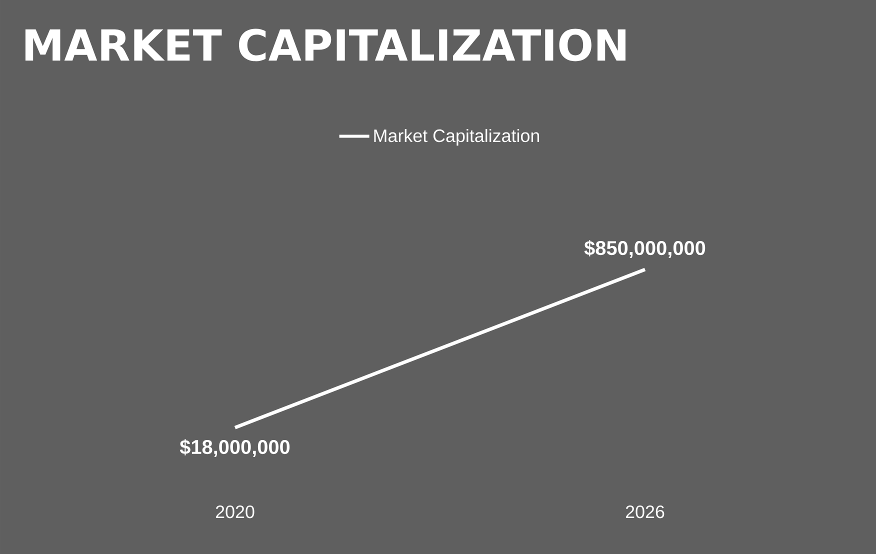 The width and height of the screenshot is (876, 554). I want to click on data-label: $18,000,000, so click(235, 448).